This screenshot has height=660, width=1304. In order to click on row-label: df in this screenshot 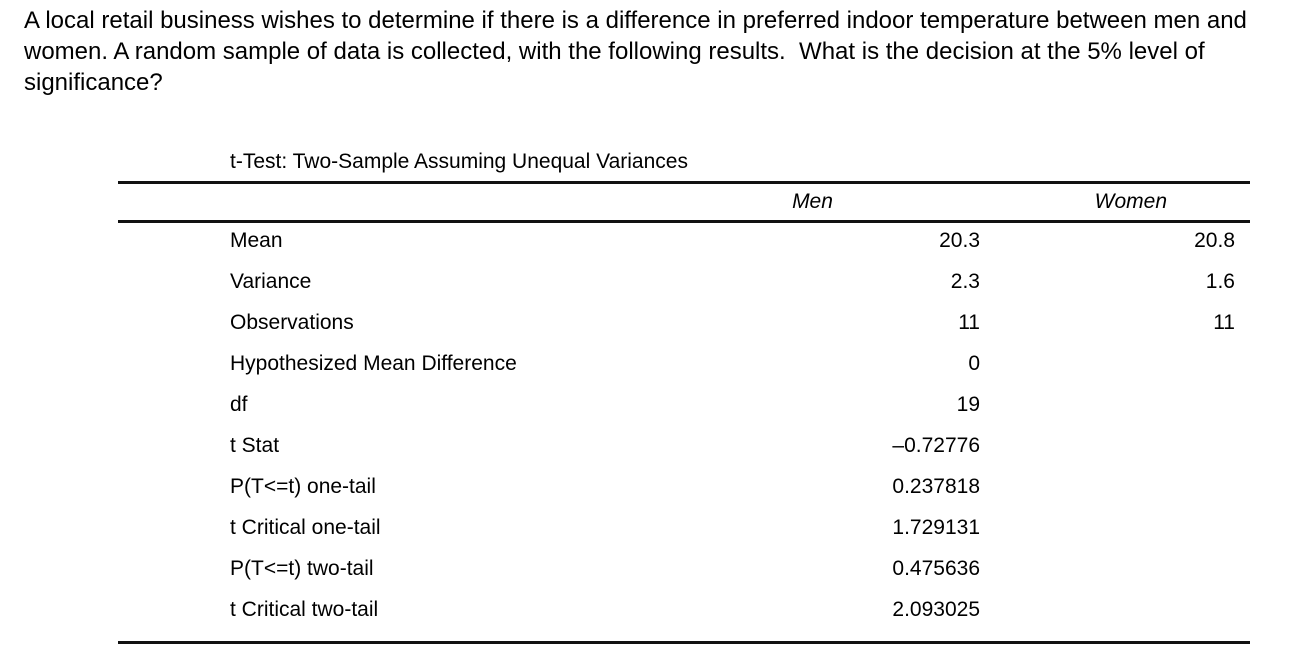, I will do `click(239, 404)`.